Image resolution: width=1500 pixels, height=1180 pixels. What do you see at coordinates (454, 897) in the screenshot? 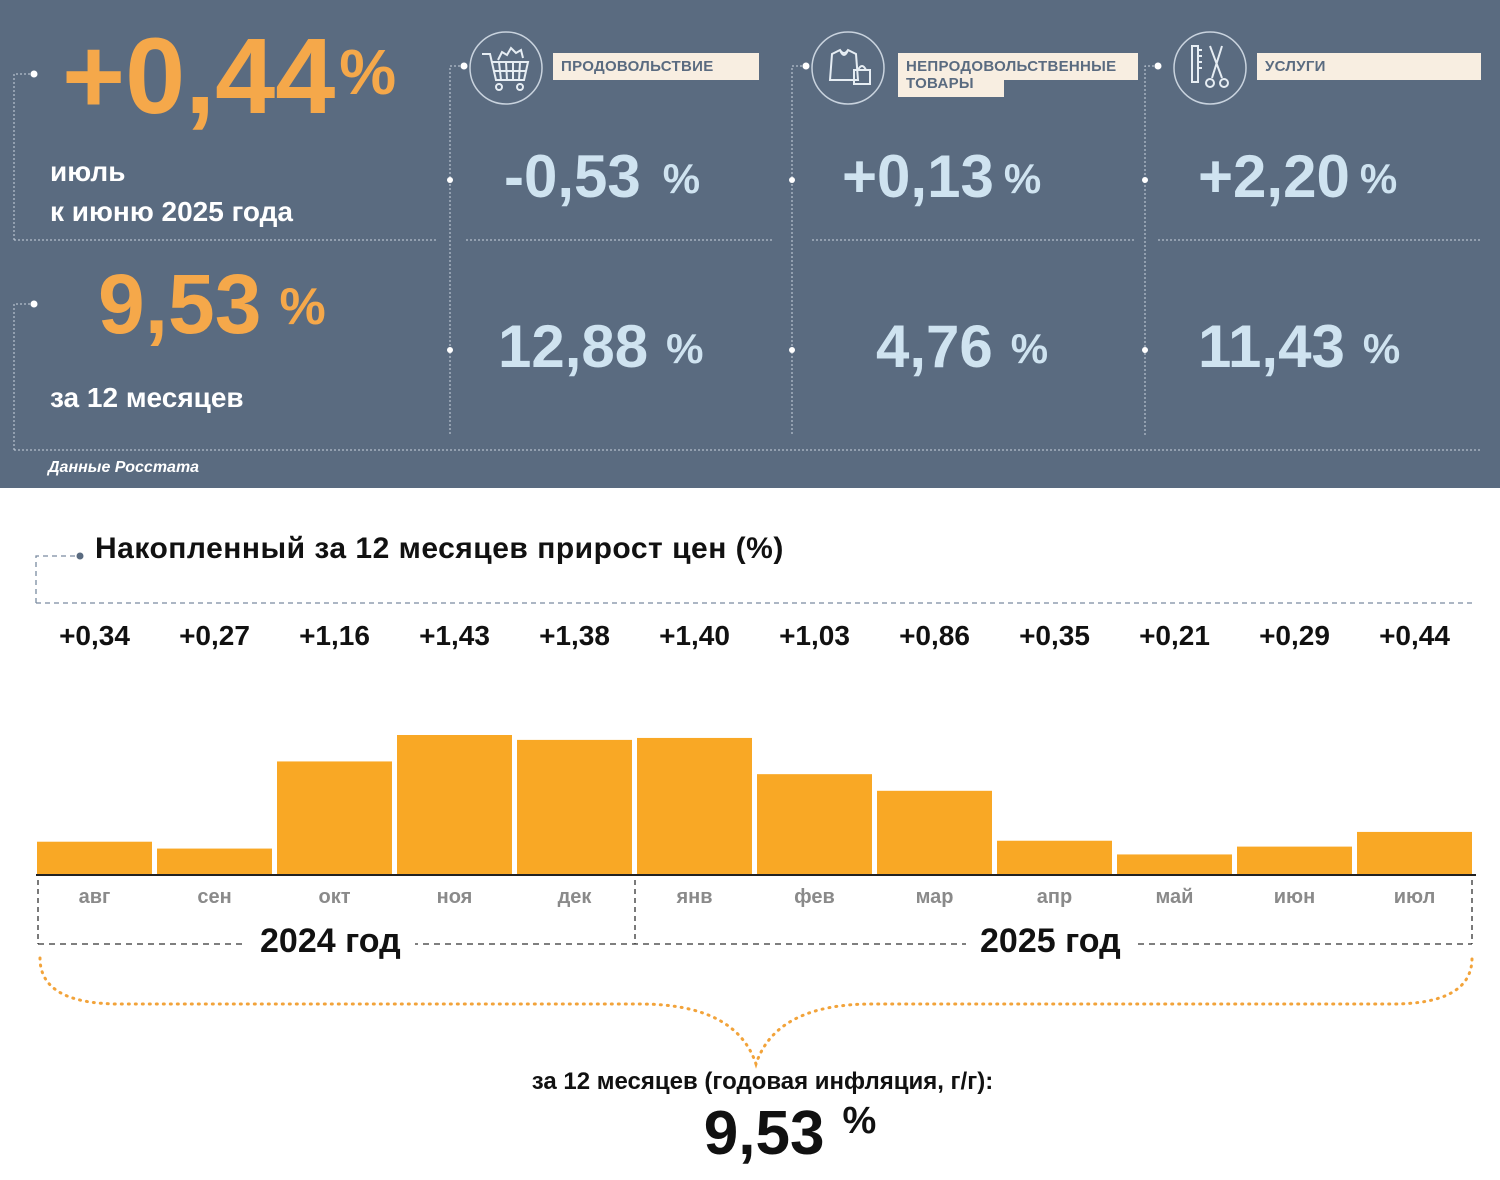
I see `month-label-ноя: ноя` at bounding box center [454, 897].